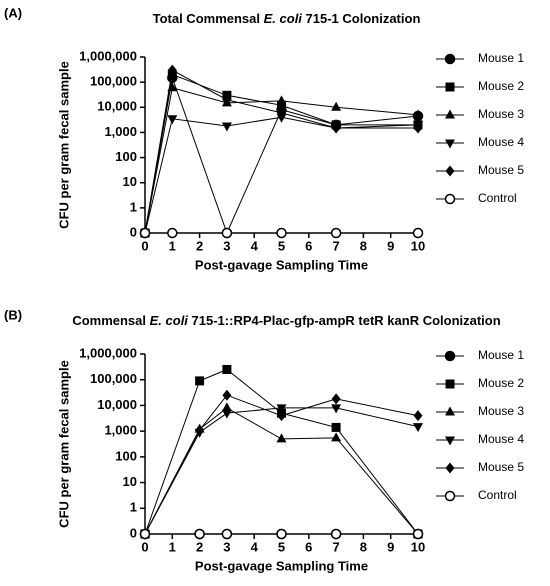 This screenshot has width=550, height=586. Describe the element at coordinates (281, 245) in the screenshot. I see `x-tick-label: 5` at that location.